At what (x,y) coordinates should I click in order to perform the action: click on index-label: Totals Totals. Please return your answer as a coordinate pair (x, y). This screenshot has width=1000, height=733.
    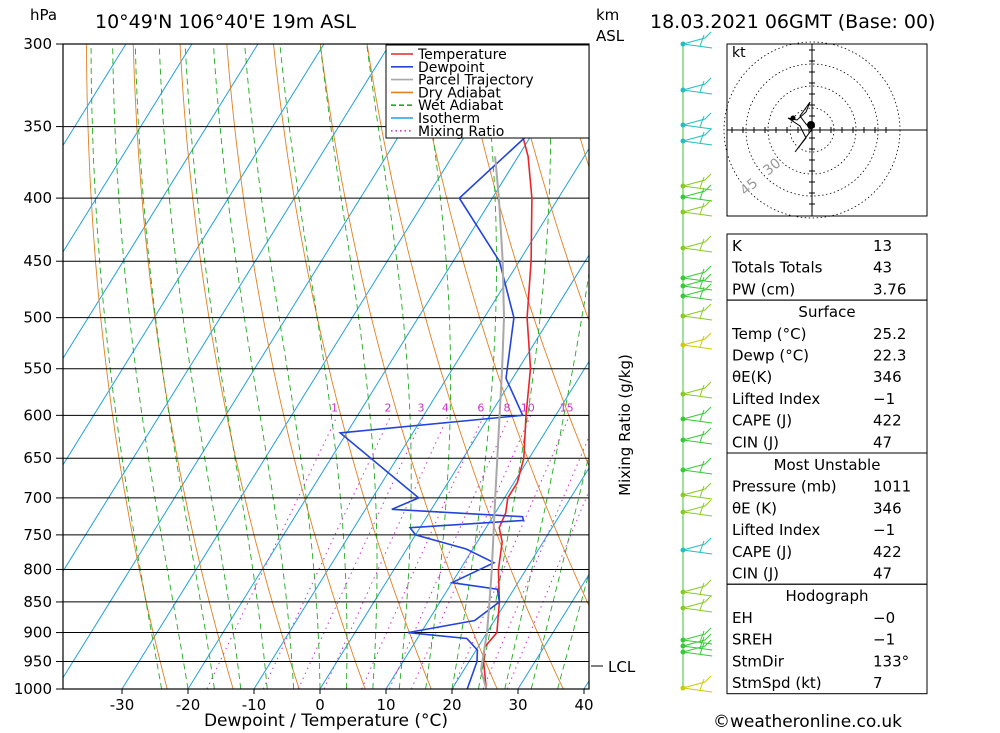
    Looking at the image, I should click on (777, 268).